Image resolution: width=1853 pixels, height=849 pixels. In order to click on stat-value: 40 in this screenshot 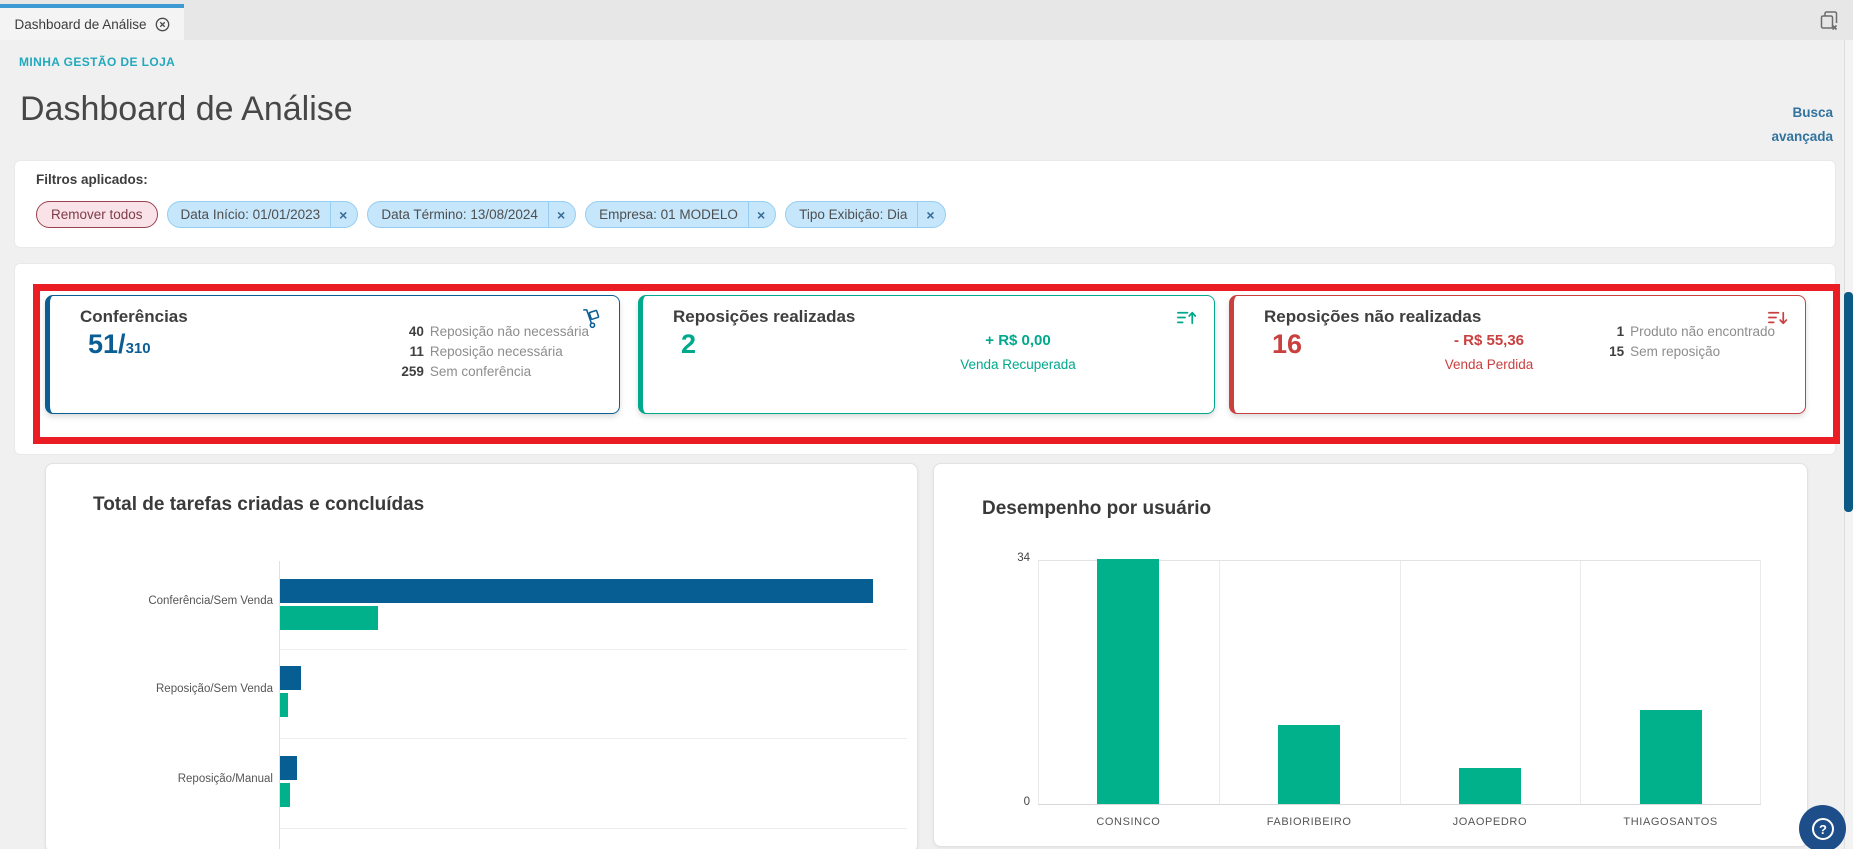, I will do `click(416, 331)`.